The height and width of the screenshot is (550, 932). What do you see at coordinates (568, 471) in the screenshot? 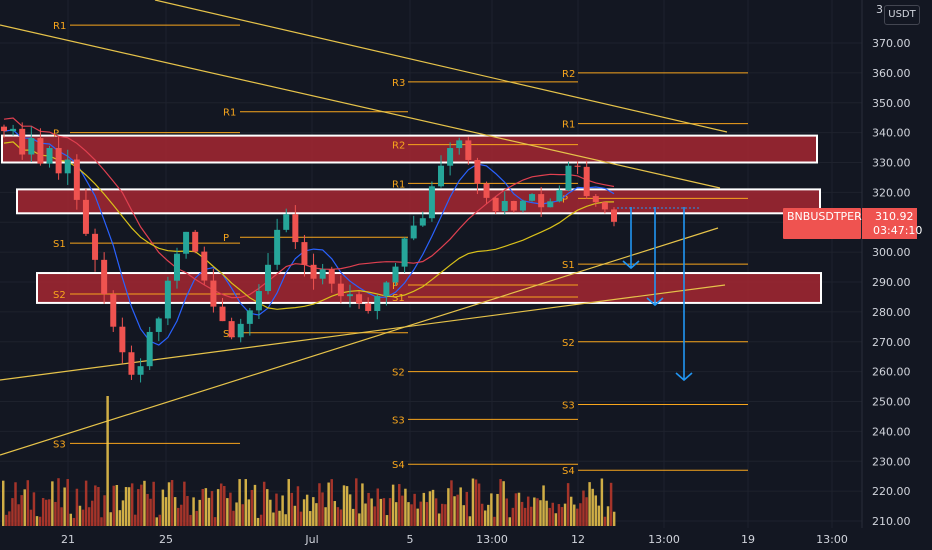
I see `pivot-label: S4` at bounding box center [568, 471].